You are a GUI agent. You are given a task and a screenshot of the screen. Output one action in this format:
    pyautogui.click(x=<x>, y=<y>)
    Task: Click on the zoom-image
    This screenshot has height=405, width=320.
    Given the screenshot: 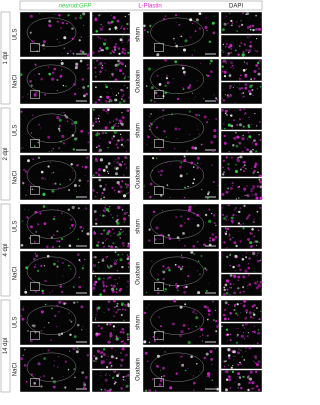 What is the action you would take?
    pyautogui.click(x=111, y=189)
    